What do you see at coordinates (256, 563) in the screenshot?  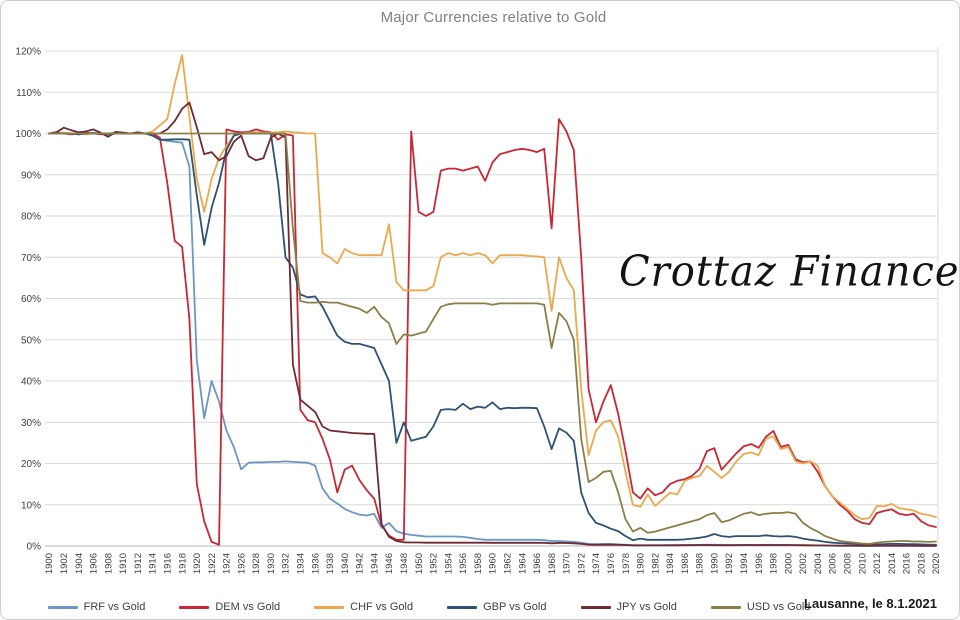 I see `svg-text: 1928` at bounding box center [256, 563].